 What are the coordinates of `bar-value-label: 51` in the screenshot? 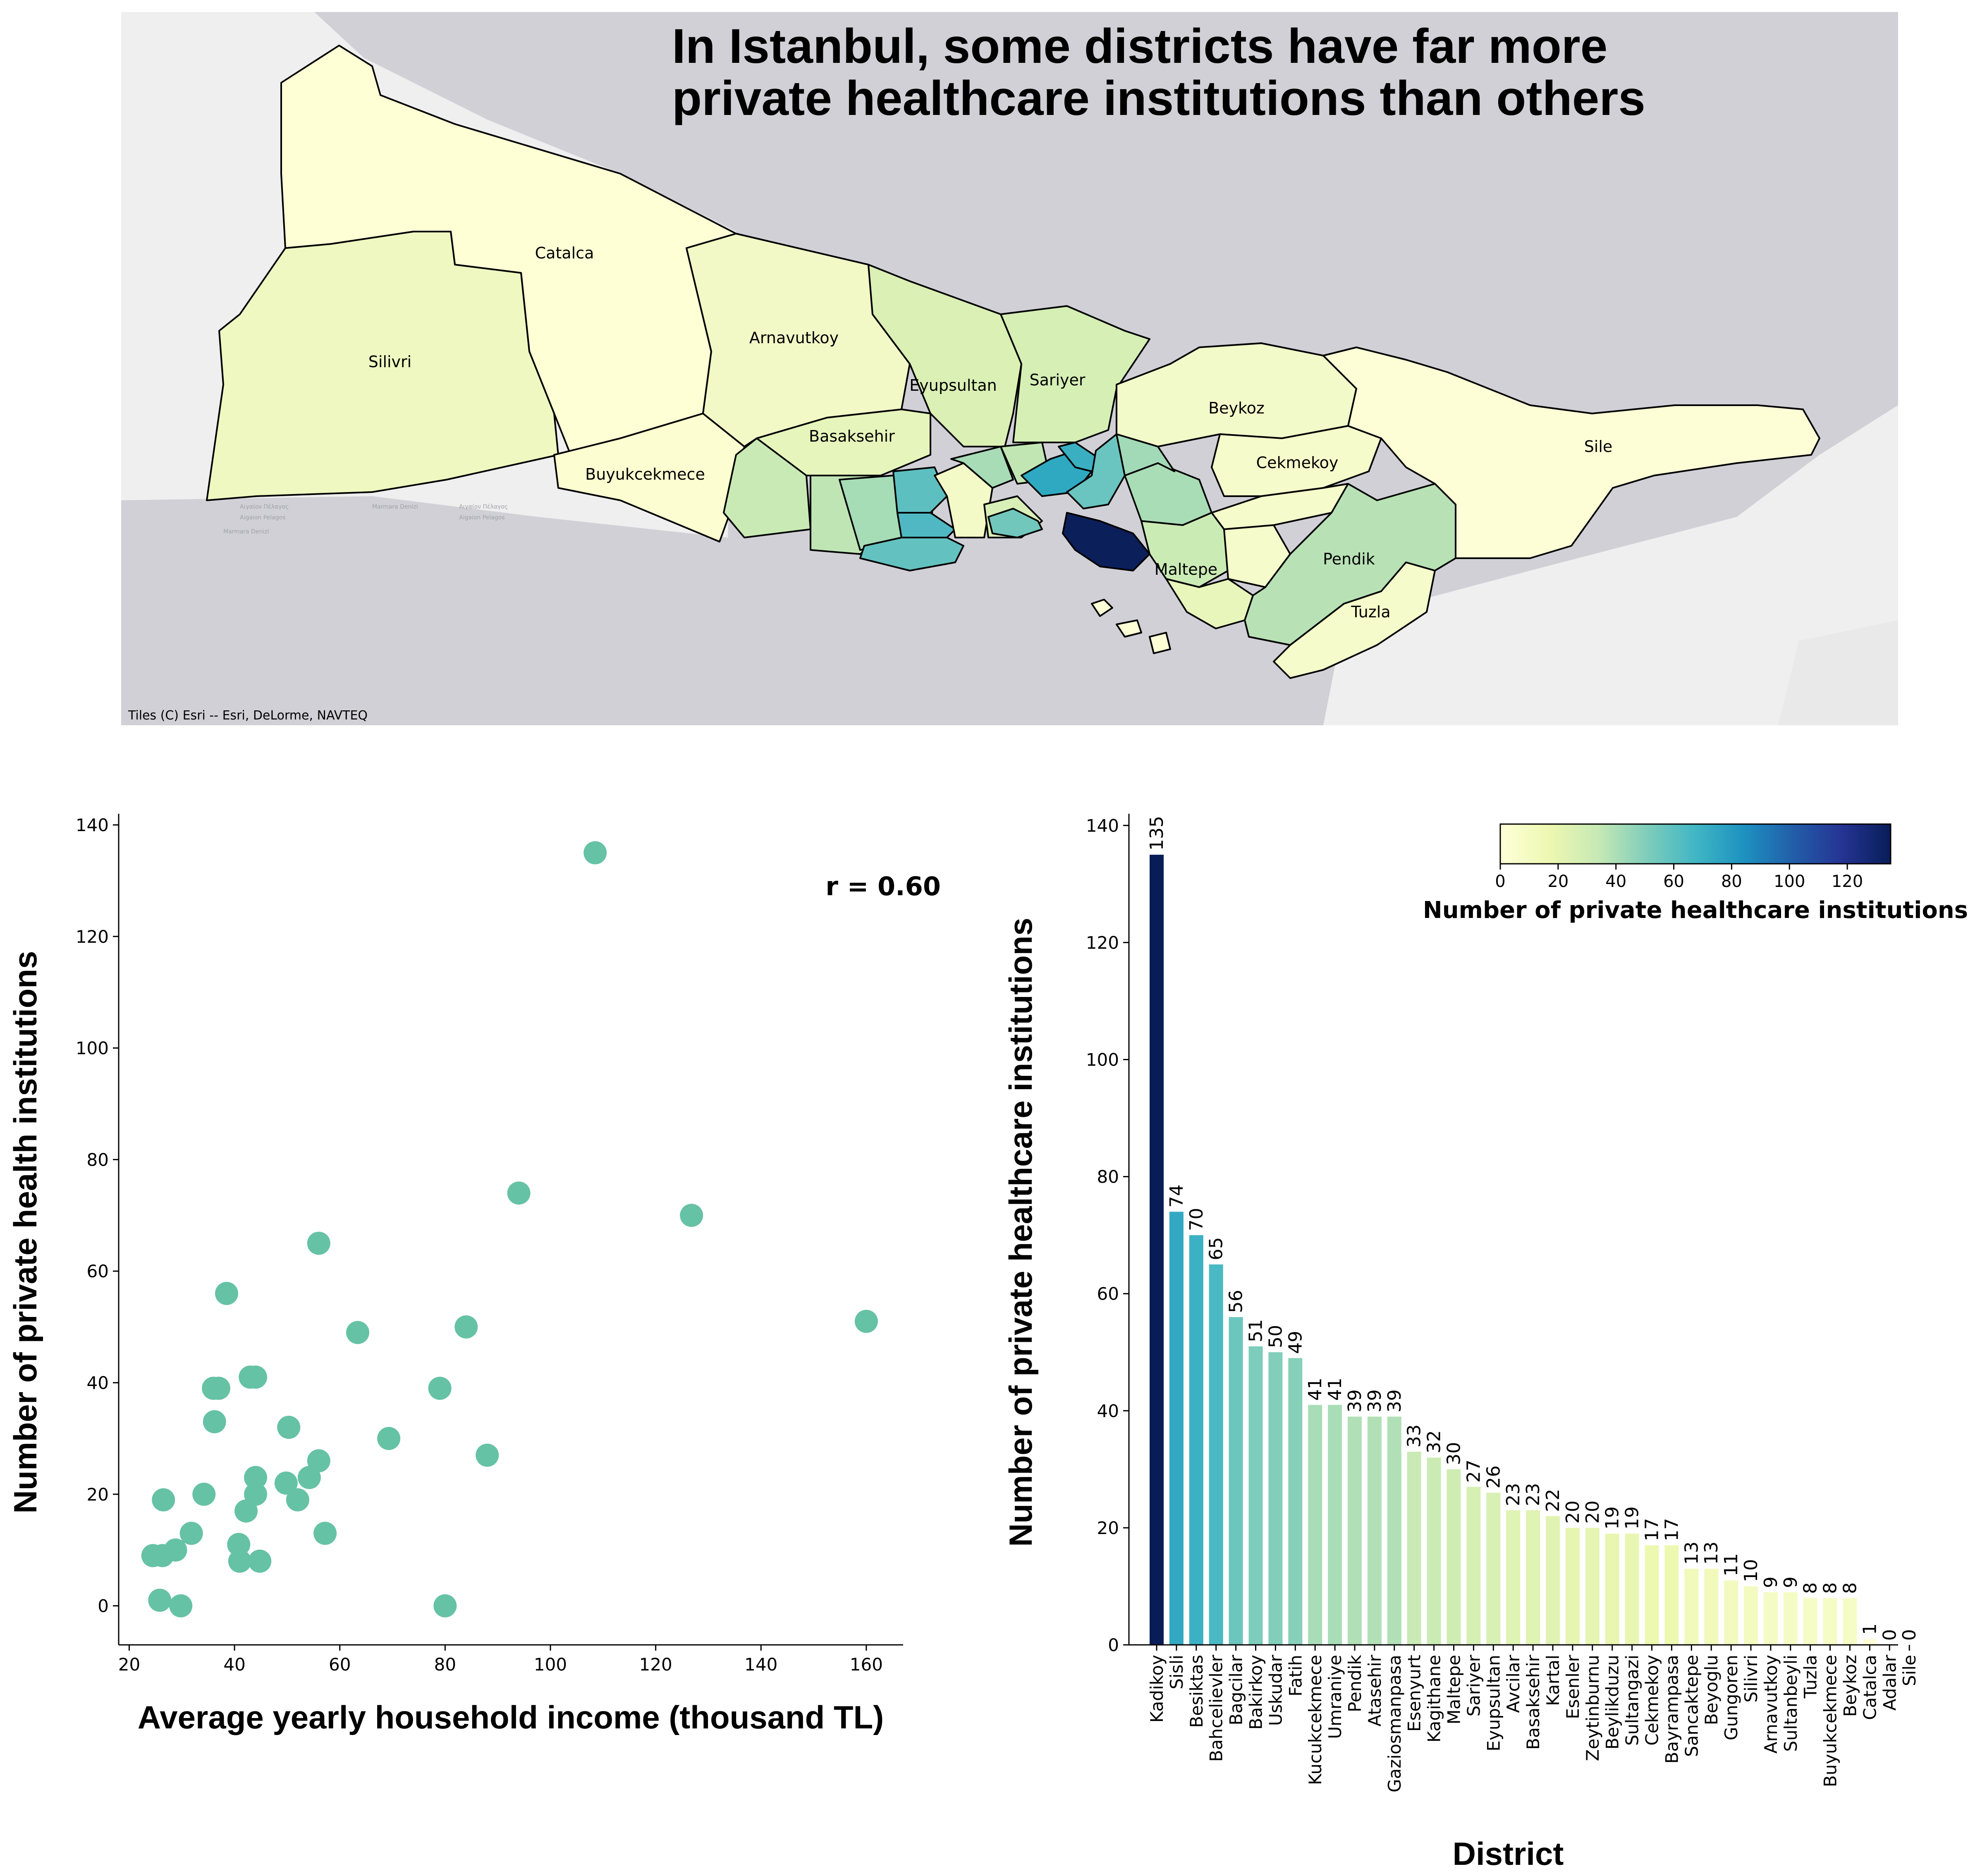 It's located at (1256, 1330).